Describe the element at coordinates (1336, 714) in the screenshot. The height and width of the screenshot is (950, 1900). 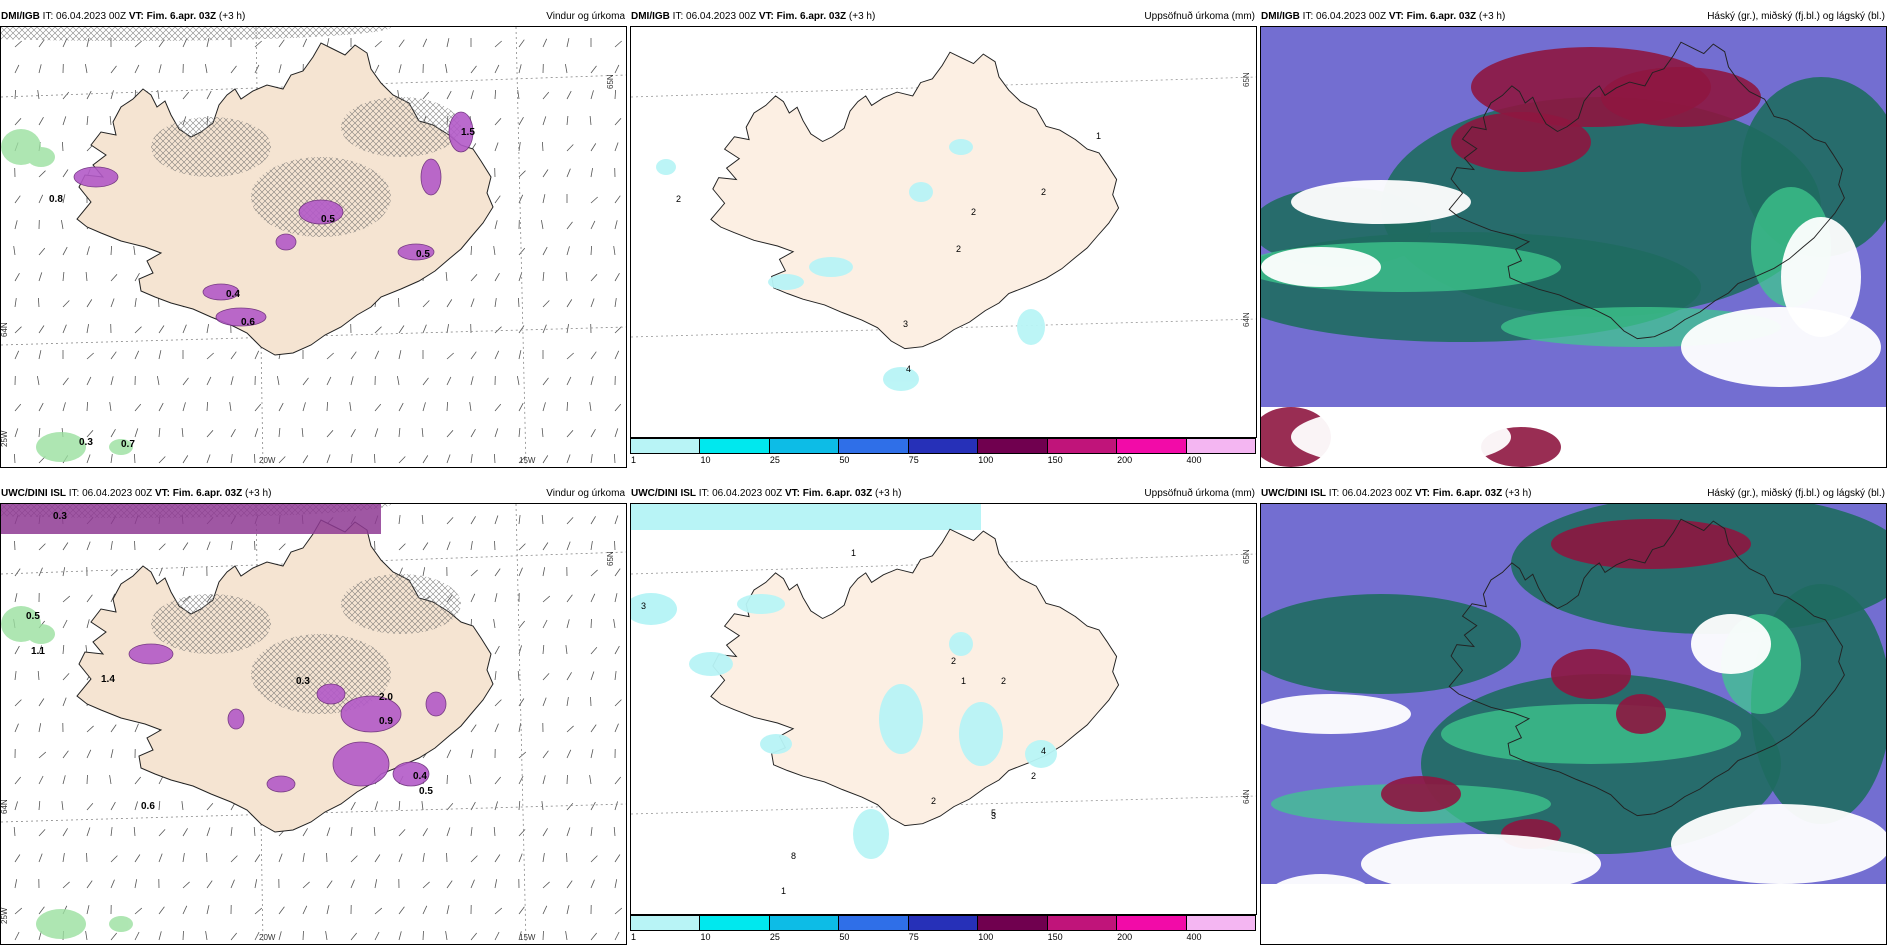
I see `clear-sky-area` at that location.